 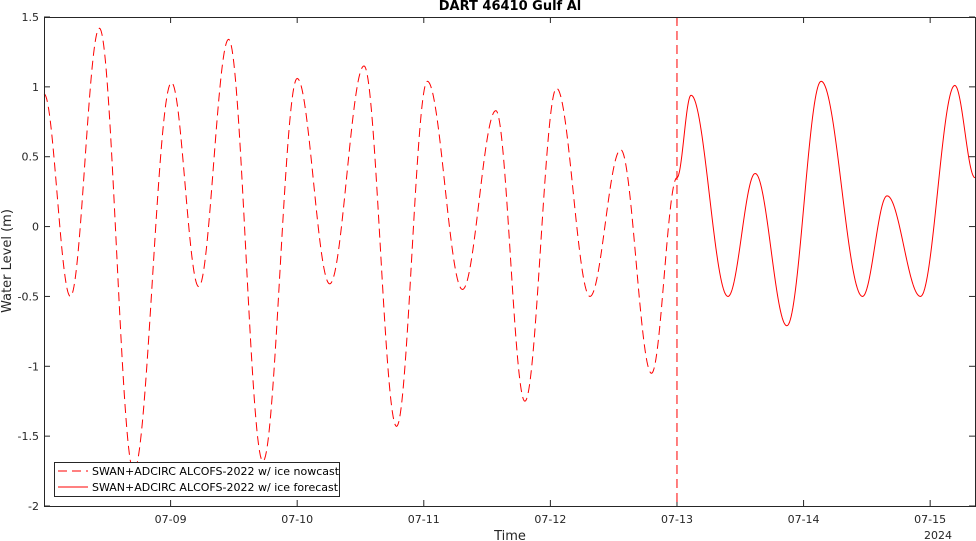 What do you see at coordinates (938, 535) in the screenshot?
I see `year-label: 2024` at bounding box center [938, 535].